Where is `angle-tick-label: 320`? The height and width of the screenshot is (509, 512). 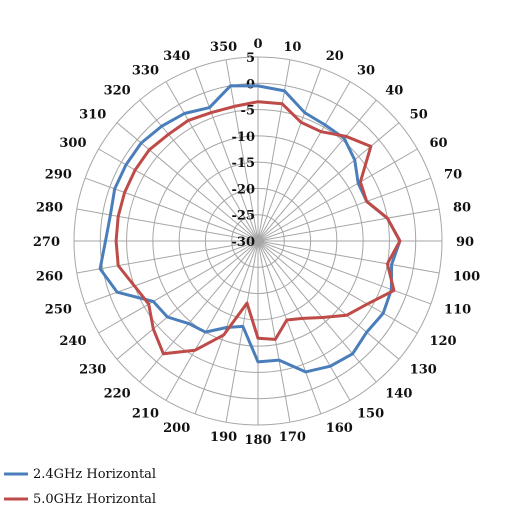 angle-tick-label: 320 is located at coordinates (117, 90).